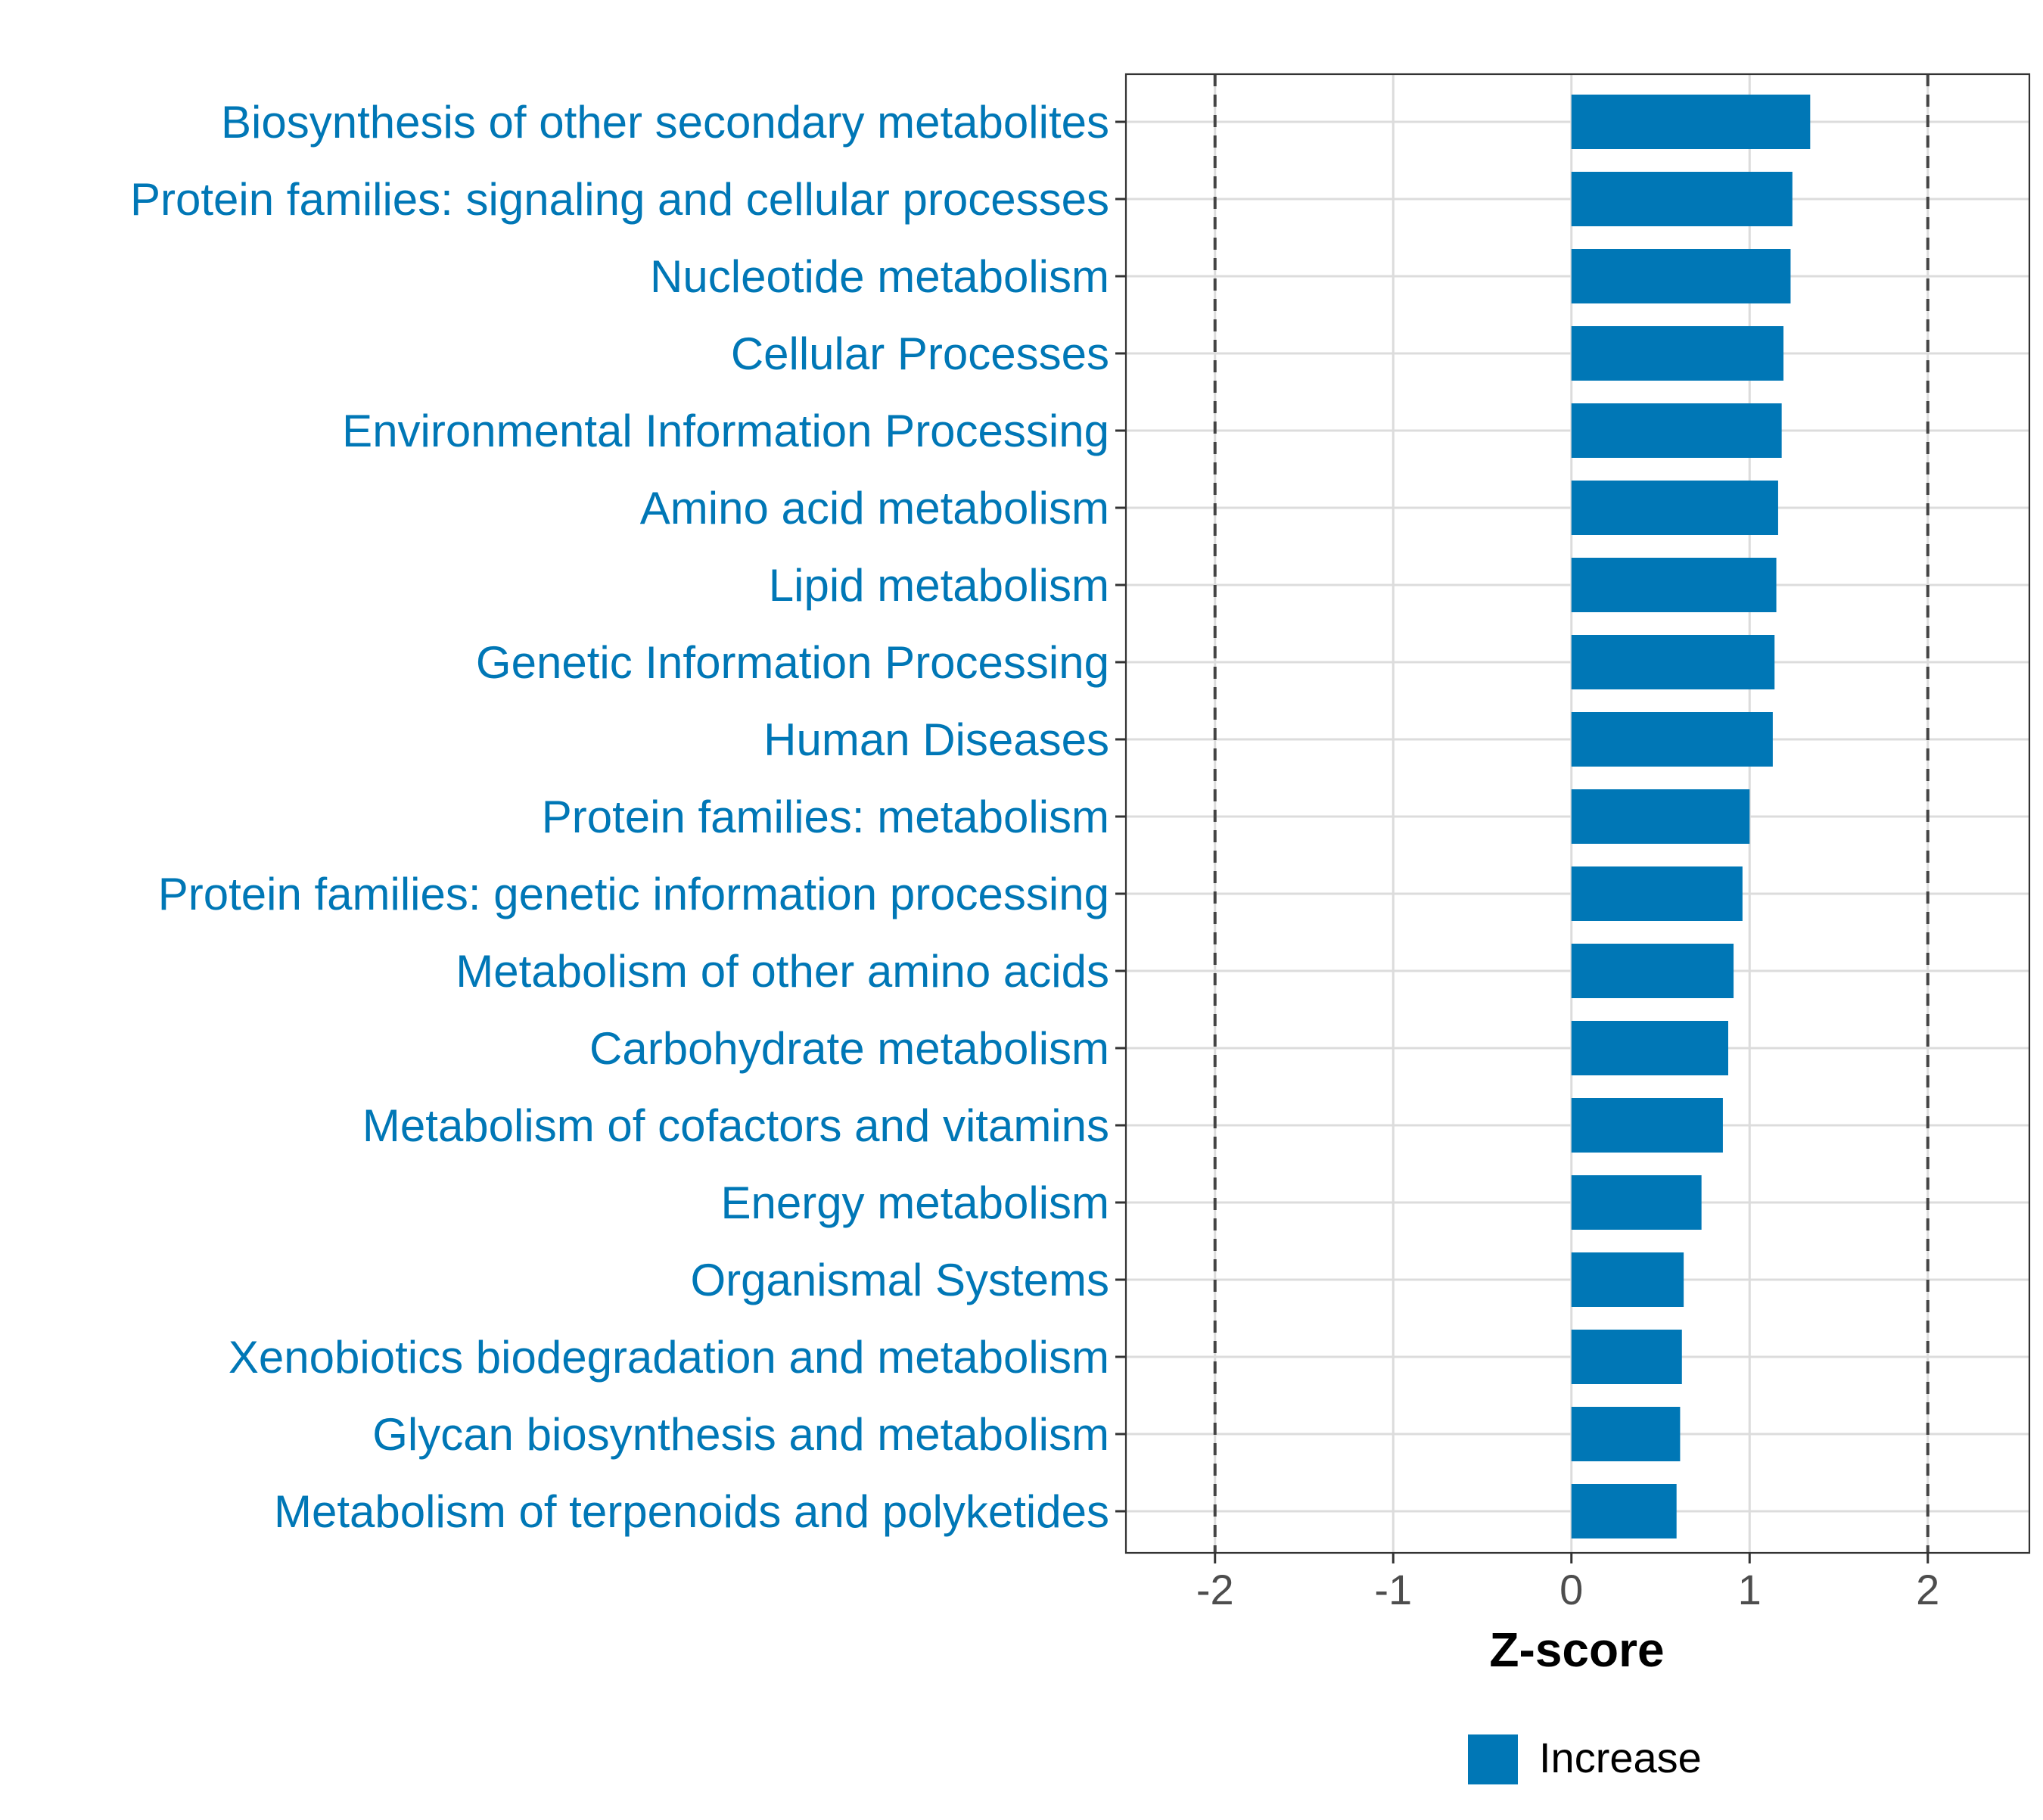 The height and width of the screenshot is (1820, 2043). What do you see at coordinates (936, 739) in the screenshot?
I see `category-label: Human Diseases` at bounding box center [936, 739].